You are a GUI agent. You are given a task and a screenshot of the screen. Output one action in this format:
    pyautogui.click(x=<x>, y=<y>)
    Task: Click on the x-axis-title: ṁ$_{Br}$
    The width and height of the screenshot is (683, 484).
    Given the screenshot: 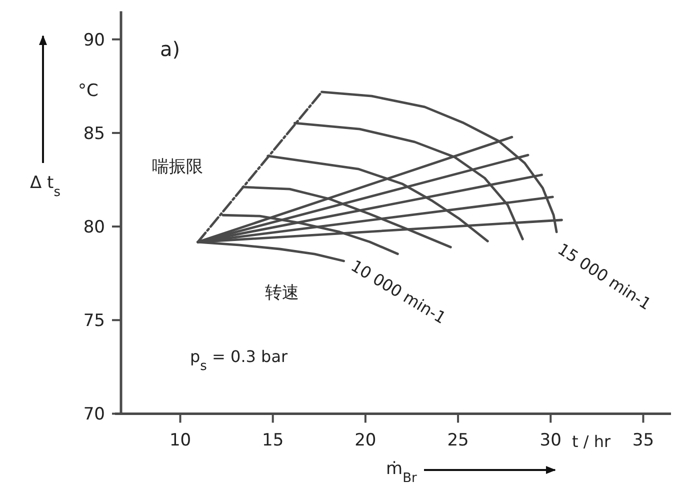 What is the action you would take?
    pyautogui.click(x=402, y=471)
    